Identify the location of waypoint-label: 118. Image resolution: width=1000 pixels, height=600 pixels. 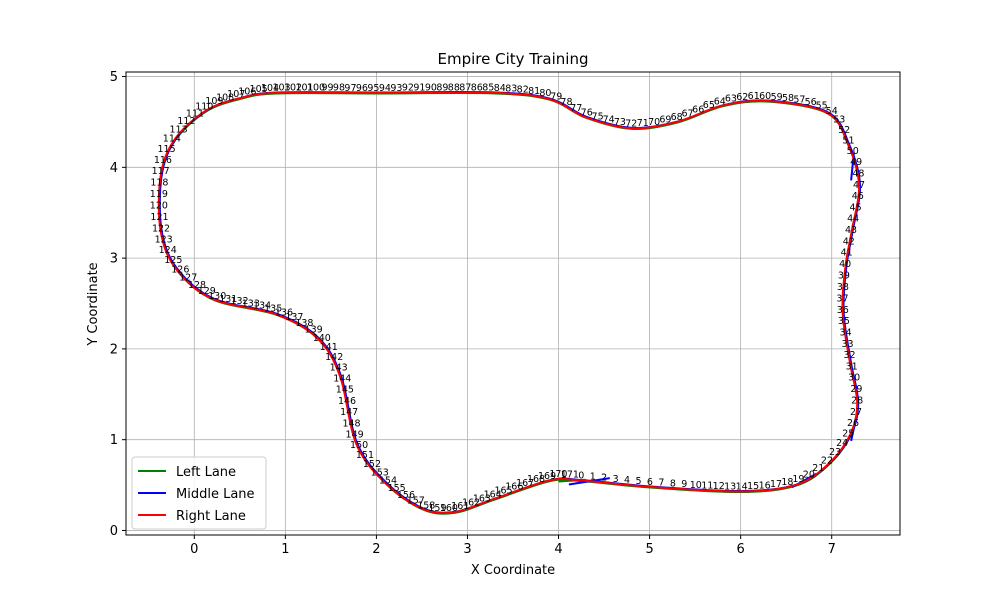
(159, 182).